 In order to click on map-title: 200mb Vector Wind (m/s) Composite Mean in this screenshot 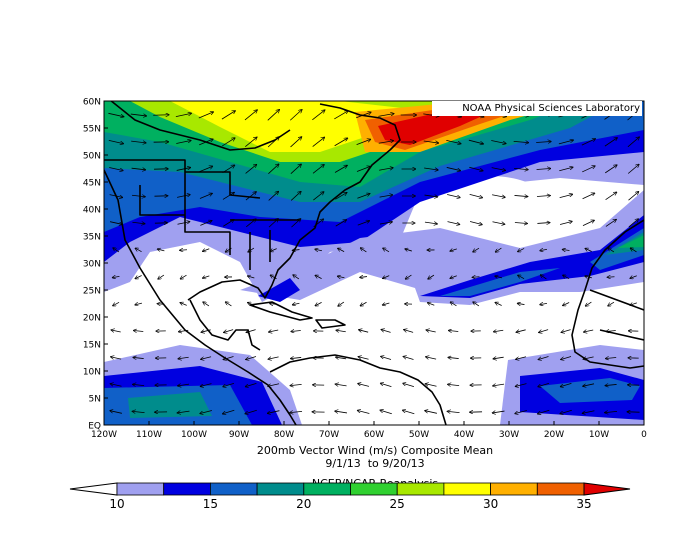, I will do `click(375, 450)`.